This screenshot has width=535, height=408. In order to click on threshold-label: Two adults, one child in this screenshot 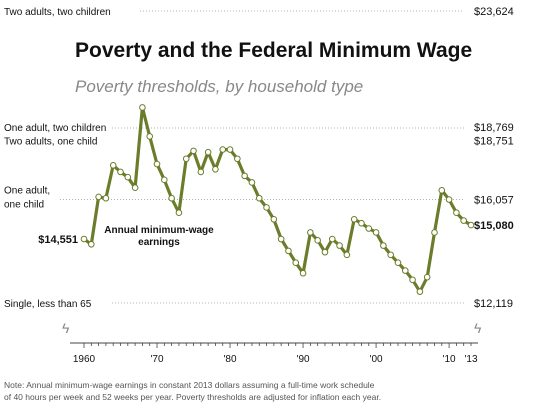, I will do `click(50, 141)`.